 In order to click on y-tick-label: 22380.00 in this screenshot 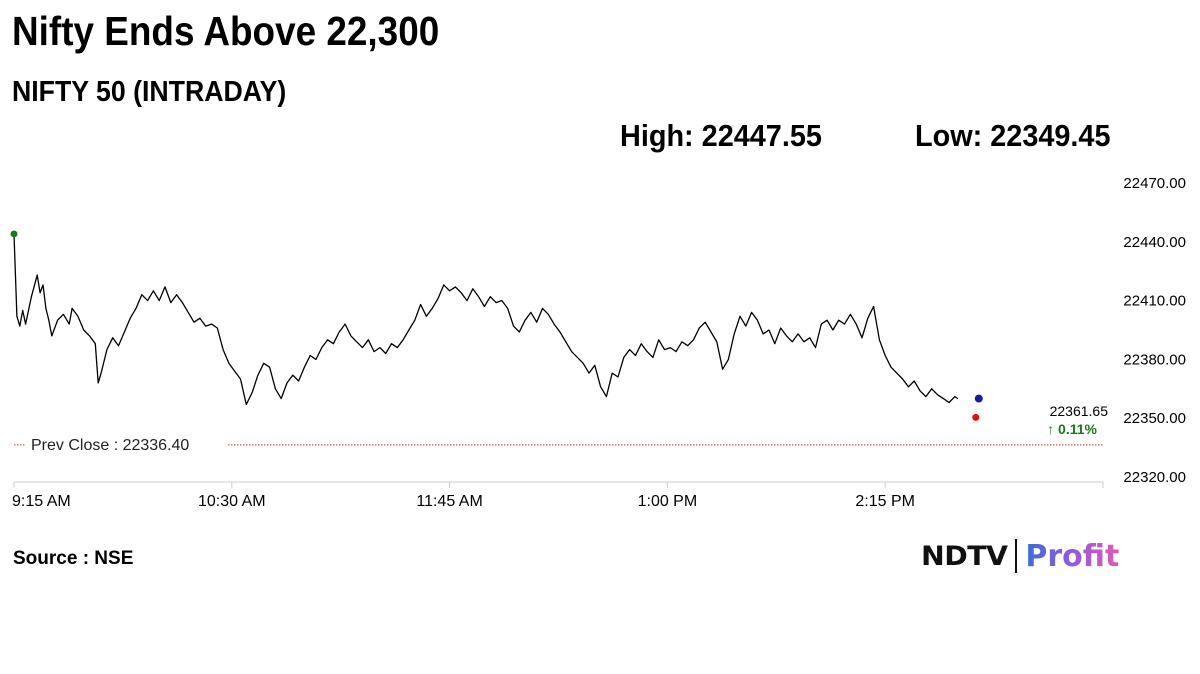, I will do `click(1154, 359)`.